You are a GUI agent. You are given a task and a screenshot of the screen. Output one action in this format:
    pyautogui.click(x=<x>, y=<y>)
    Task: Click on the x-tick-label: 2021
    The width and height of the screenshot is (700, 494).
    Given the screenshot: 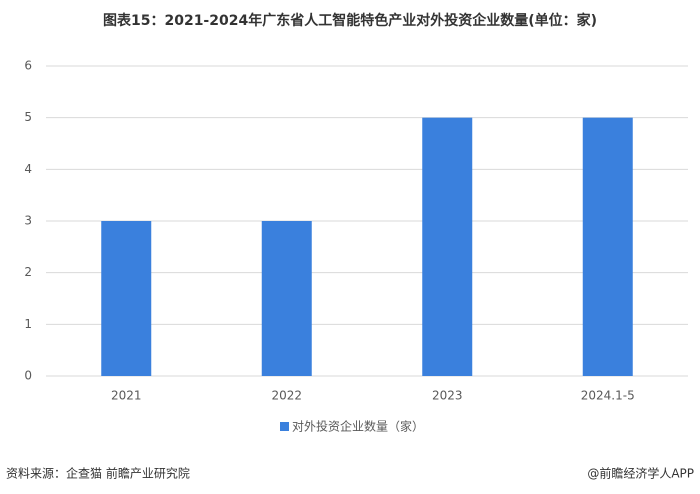 What is the action you would take?
    pyautogui.click(x=126, y=396)
    